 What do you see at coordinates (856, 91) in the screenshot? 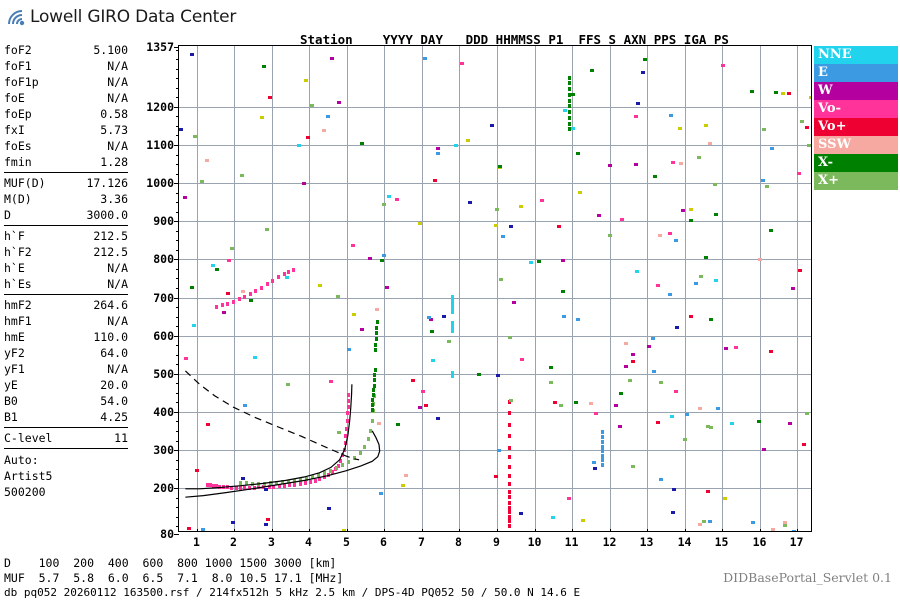
I see `legend-item-w: W` at bounding box center [856, 91].